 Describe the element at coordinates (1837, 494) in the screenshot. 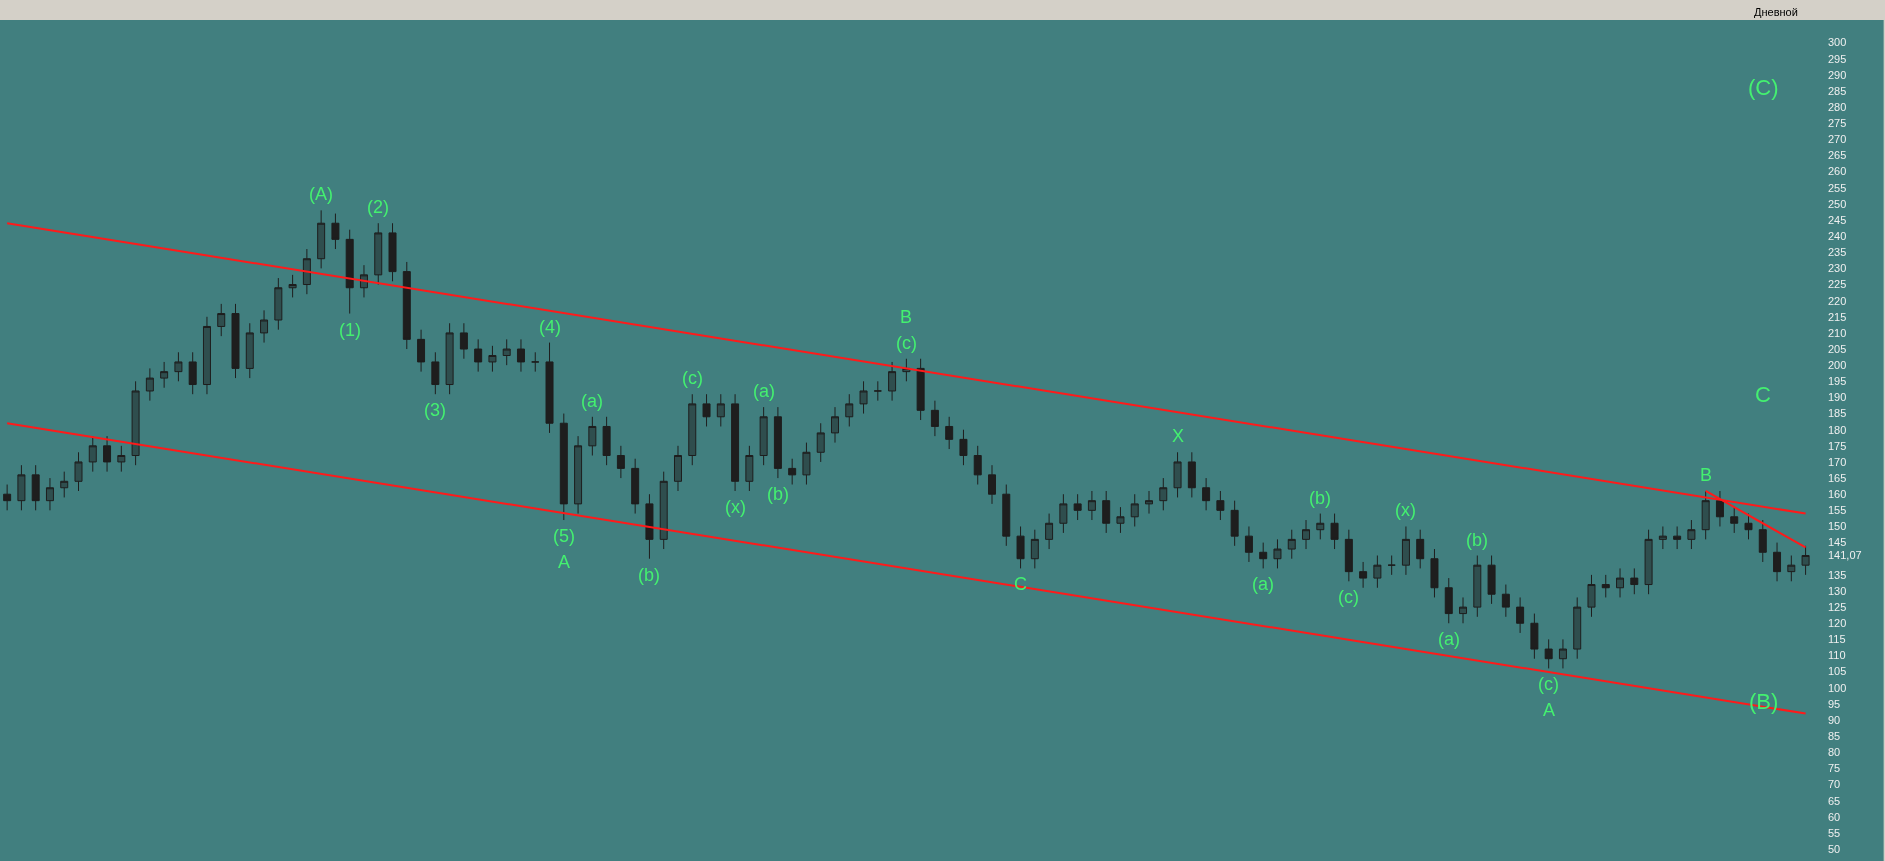

I see `y-tick-label: 160` at that location.